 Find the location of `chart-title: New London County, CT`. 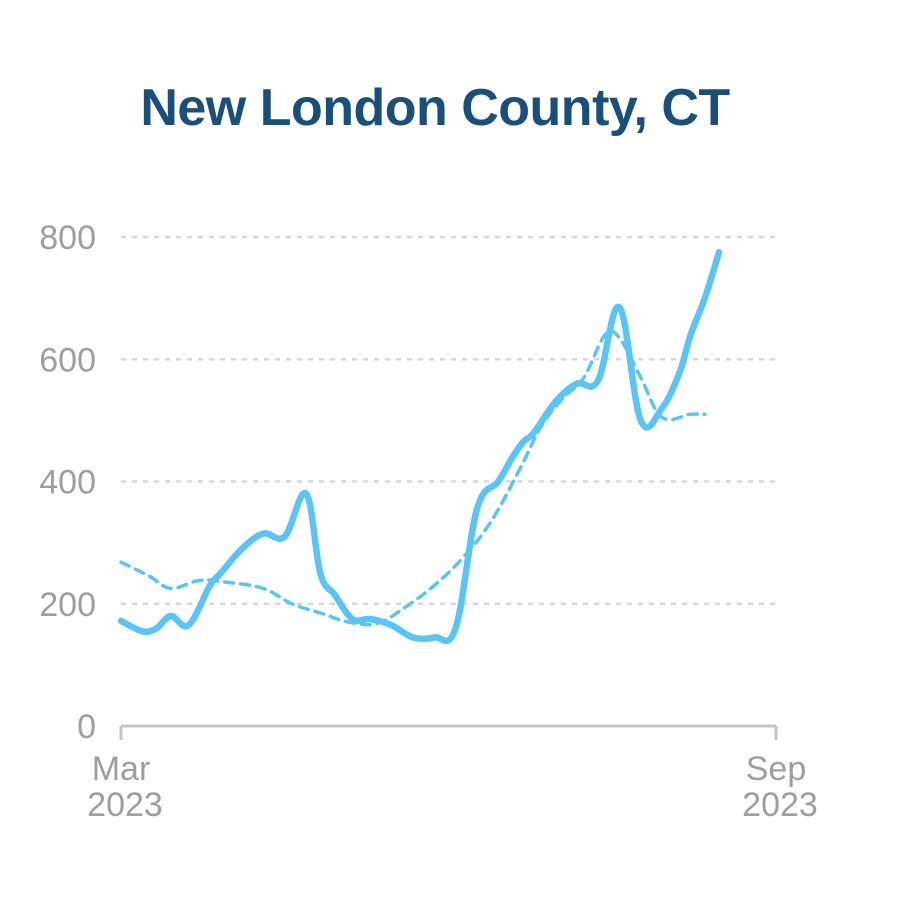

chart-title: New London County, CT is located at coordinates (435, 108).